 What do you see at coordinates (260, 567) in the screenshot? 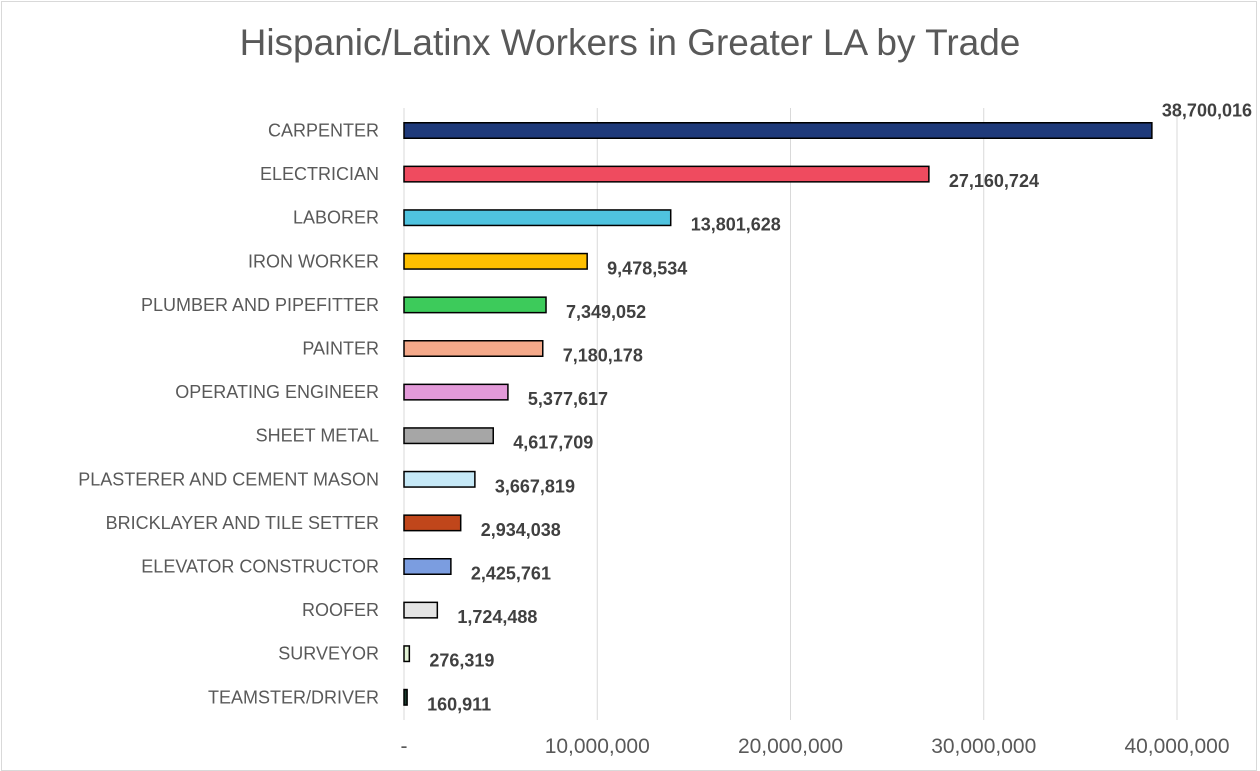
I see `category-label: ELEVATOR CONSTRUCTOR` at bounding box center [260, 567].